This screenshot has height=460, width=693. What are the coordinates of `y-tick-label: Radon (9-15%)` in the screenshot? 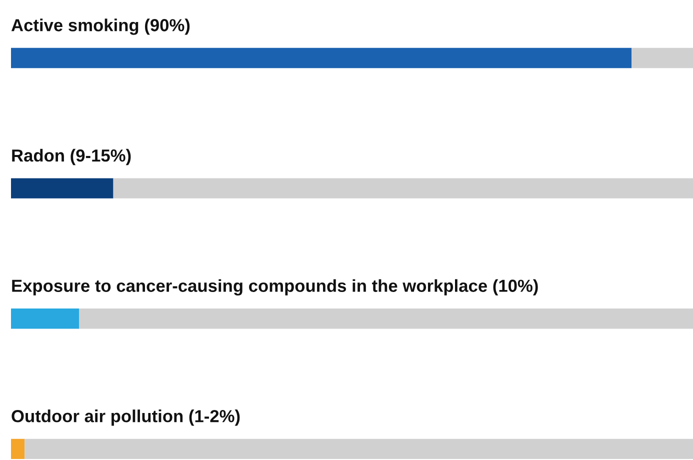 It's located at (71, 157).